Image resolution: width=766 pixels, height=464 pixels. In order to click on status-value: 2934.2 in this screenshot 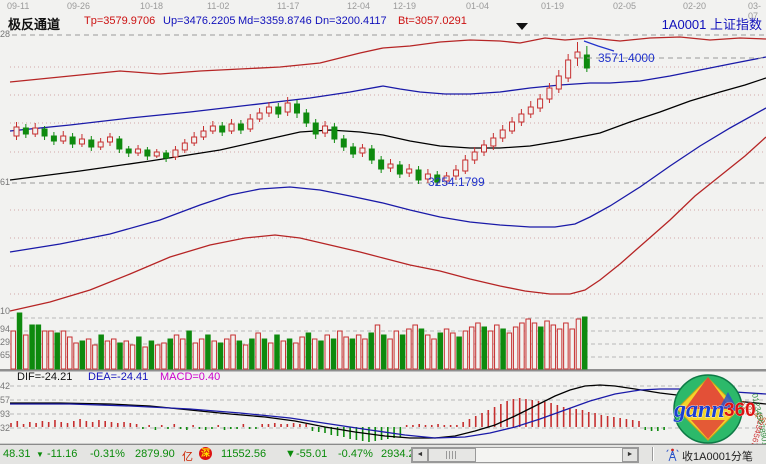, I will do `click(398, 454)`.